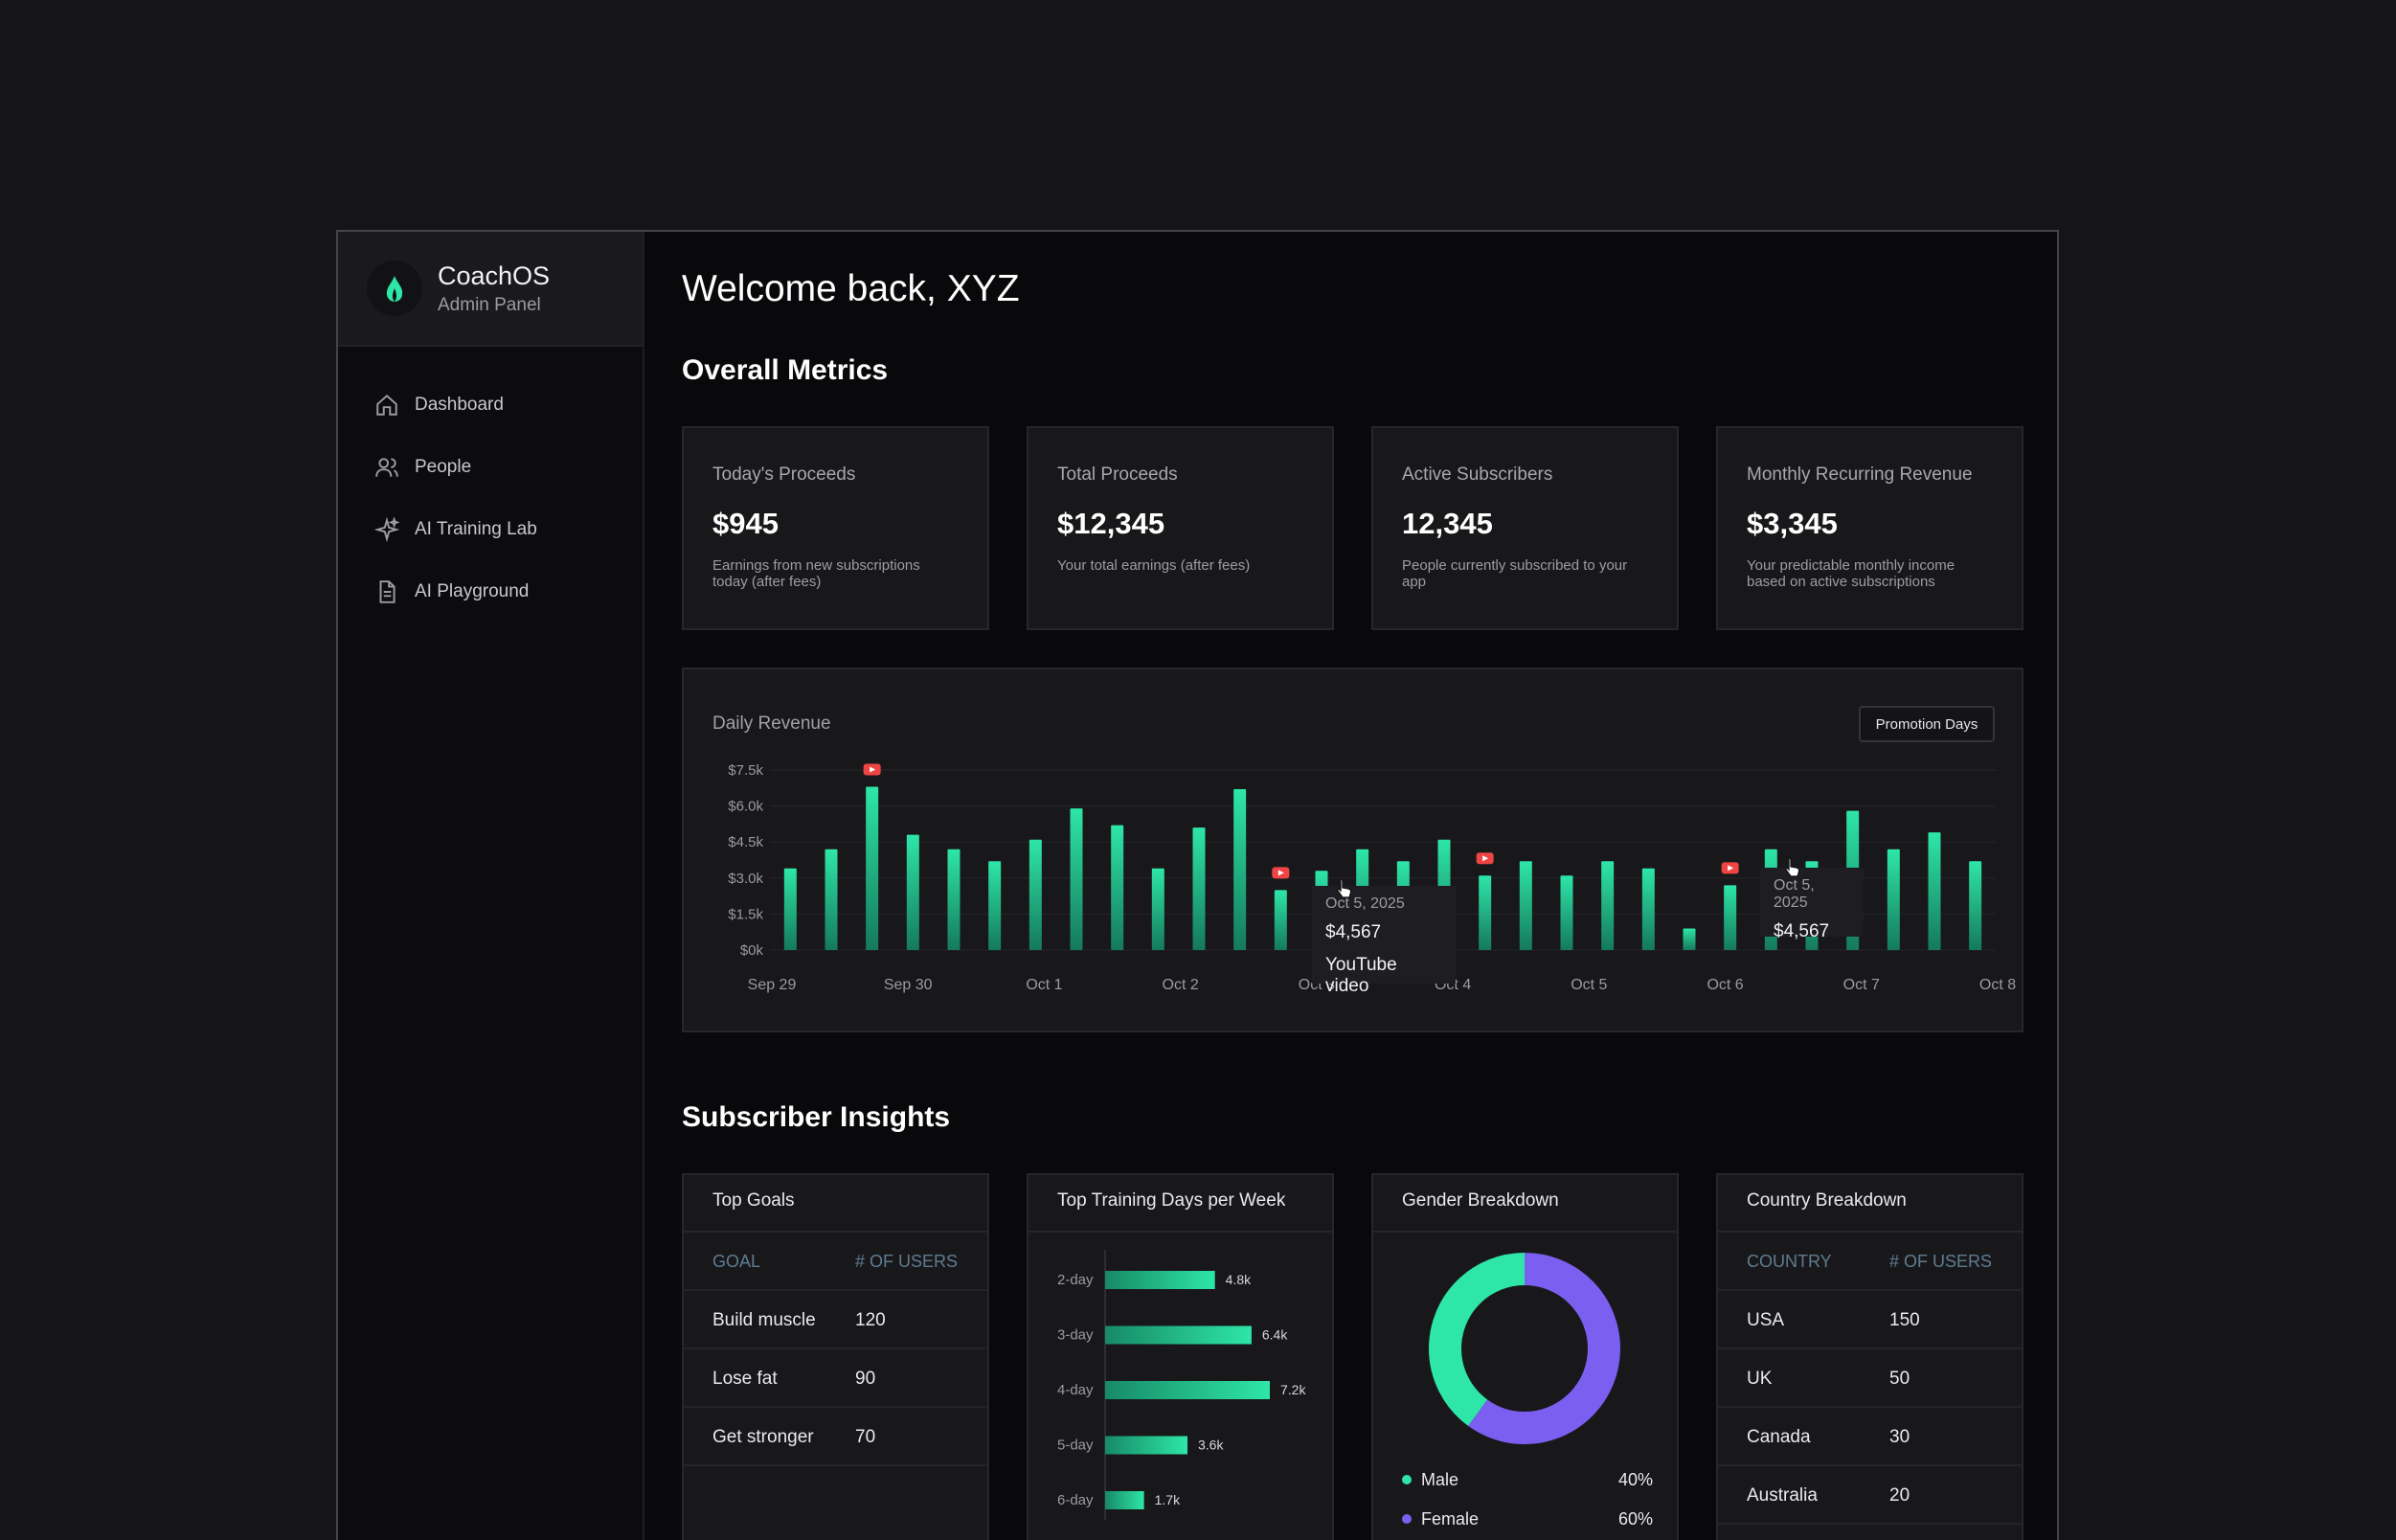 This screenshot has height=1540, width=2396. Describe the element at coordinates (745, 1379) in the screenshot. I see `goal-cell: Lose fat` at that location.